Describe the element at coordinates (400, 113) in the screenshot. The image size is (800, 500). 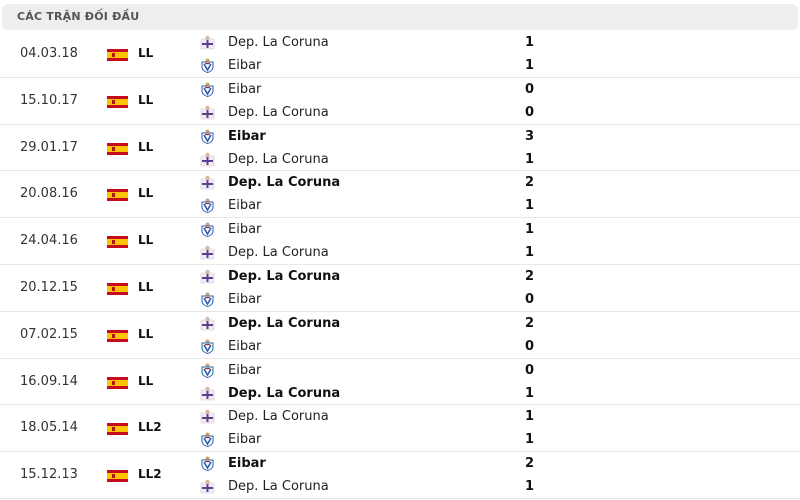
I see `away-team: Dep. La Coruna 0` at that location.